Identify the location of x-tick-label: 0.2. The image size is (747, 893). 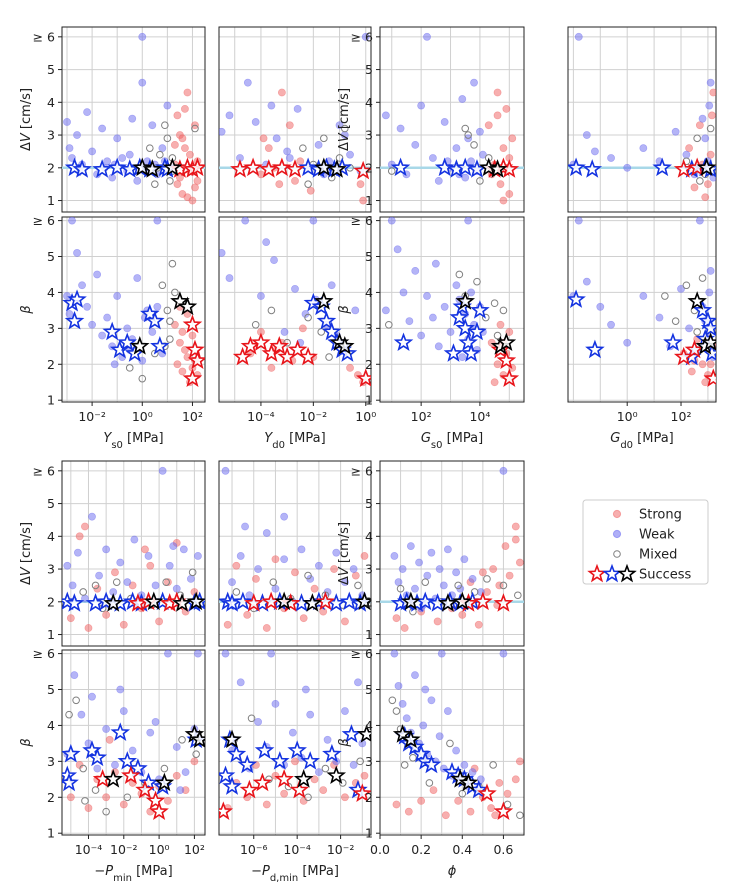
(421, 849).